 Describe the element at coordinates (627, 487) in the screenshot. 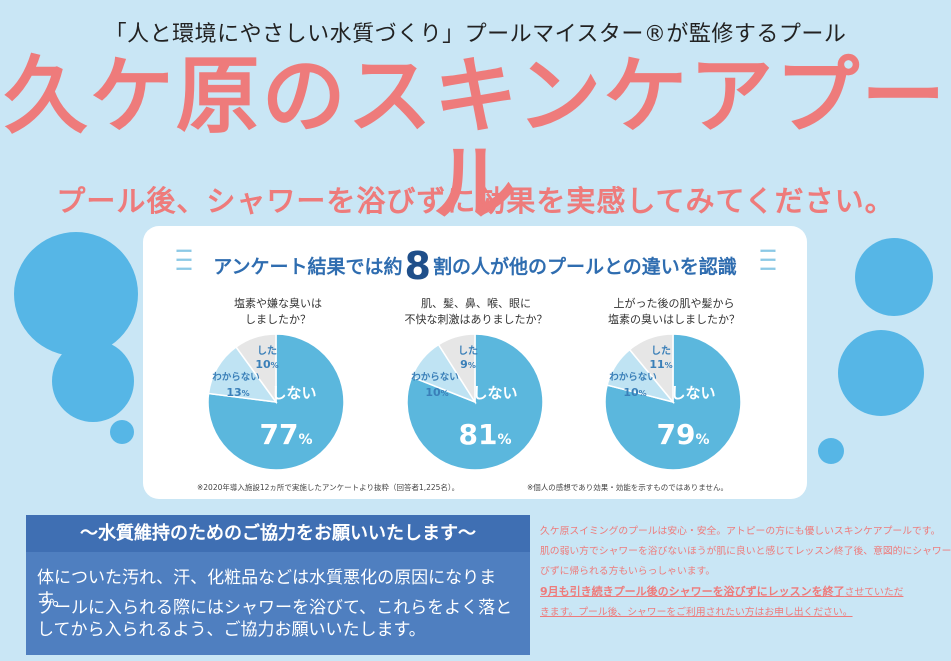

I see `footnote-disclaimer: ※個人の感想であり効果・効能を示すものではありません。` at that location.